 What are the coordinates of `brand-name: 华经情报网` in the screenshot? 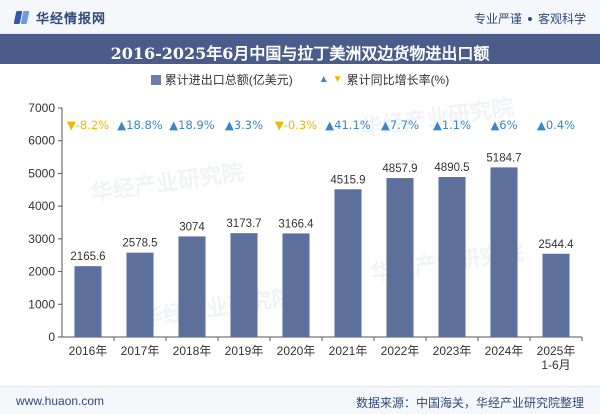 It's located at (71, 18).